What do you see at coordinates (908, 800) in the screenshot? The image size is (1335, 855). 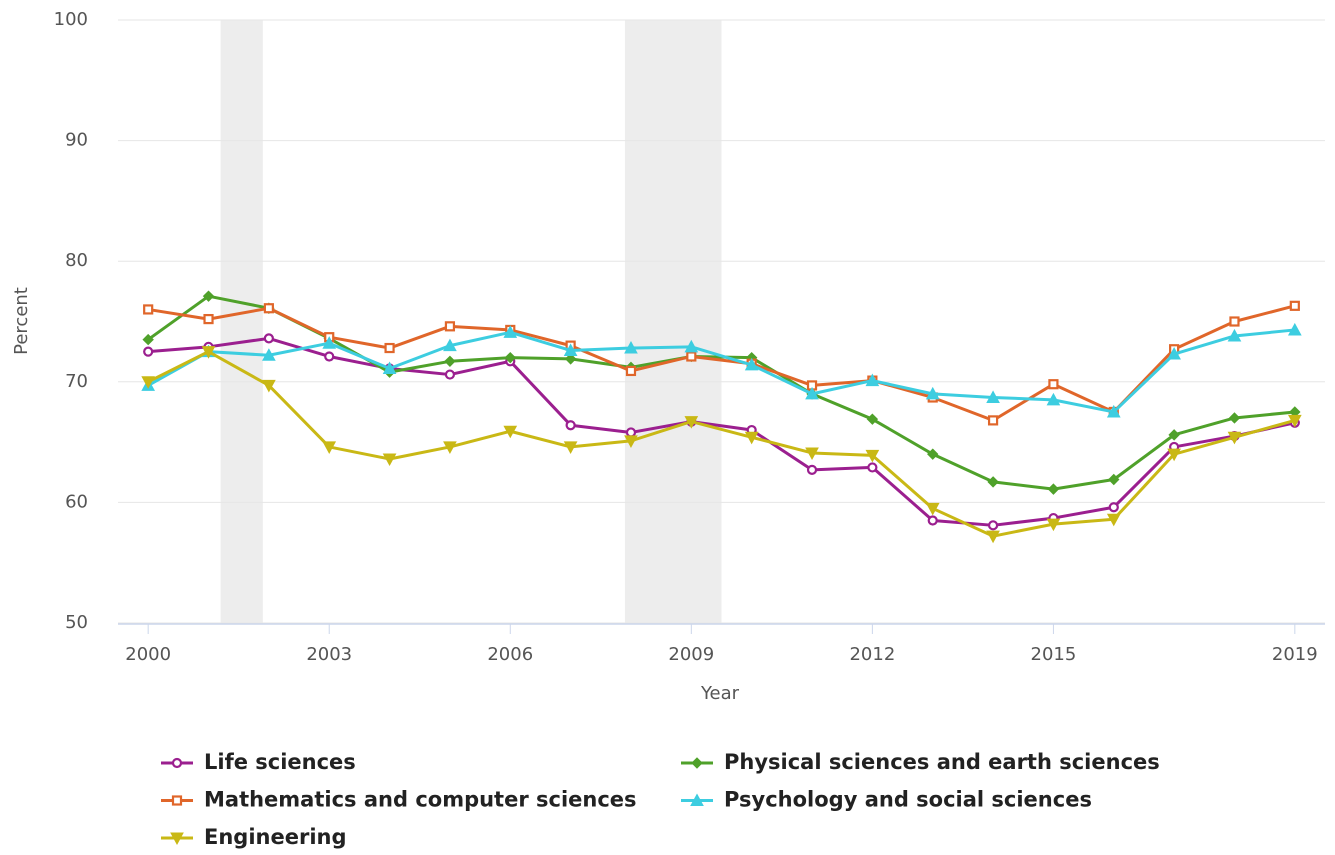 I see `legend-label: Psychology and social sciences` at bounding box center [908, 800].